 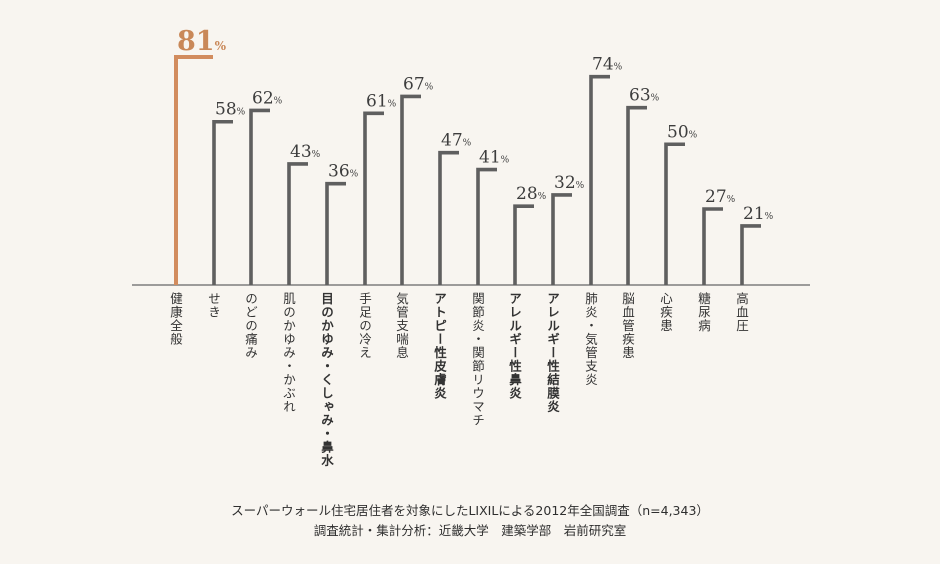 I want to click on bar-value-label: 58%, so click(x=230, y=110).